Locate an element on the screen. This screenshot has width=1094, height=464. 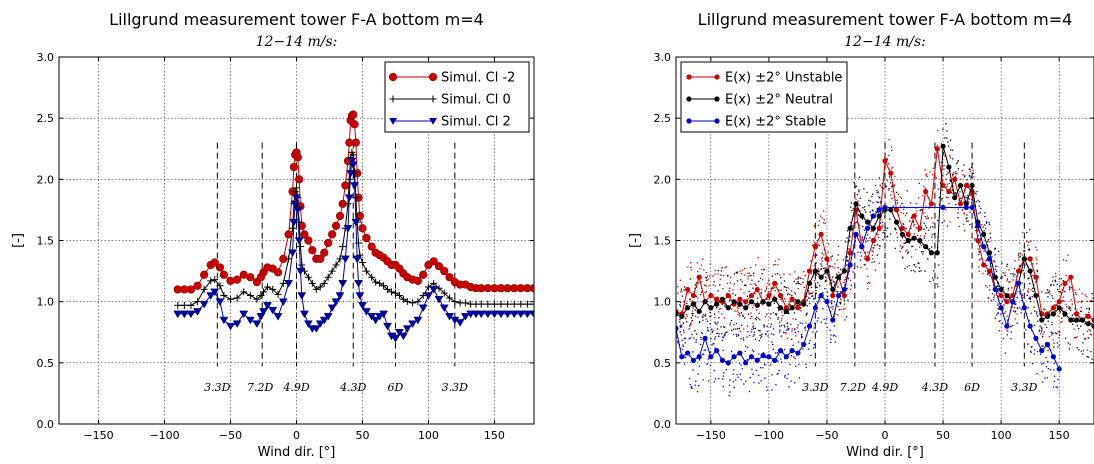
legend-marker is located at coordinates (717, 77).